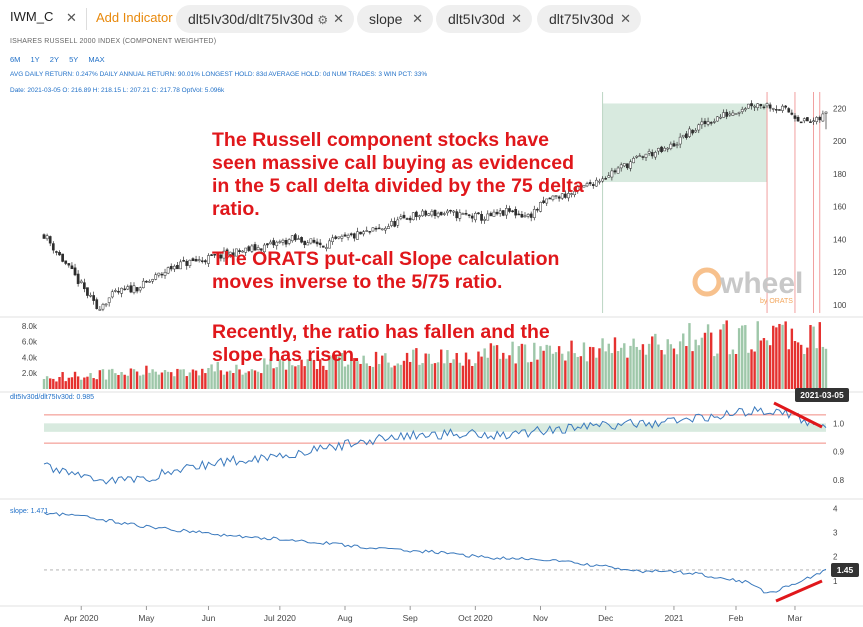  I want to click on x-tick-label: May, so click(146, 618).